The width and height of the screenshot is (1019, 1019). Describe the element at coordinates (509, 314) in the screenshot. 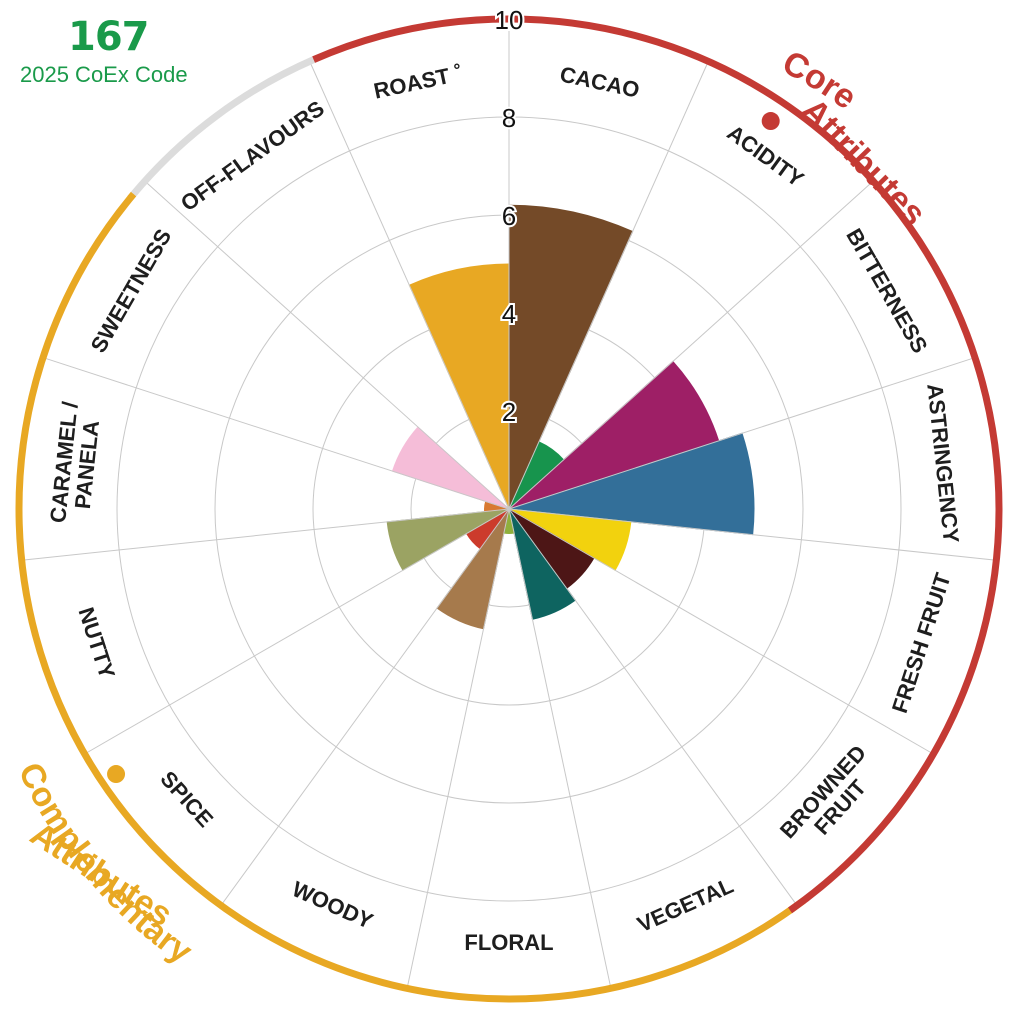

I see `r-tick-label: 4` at that location.